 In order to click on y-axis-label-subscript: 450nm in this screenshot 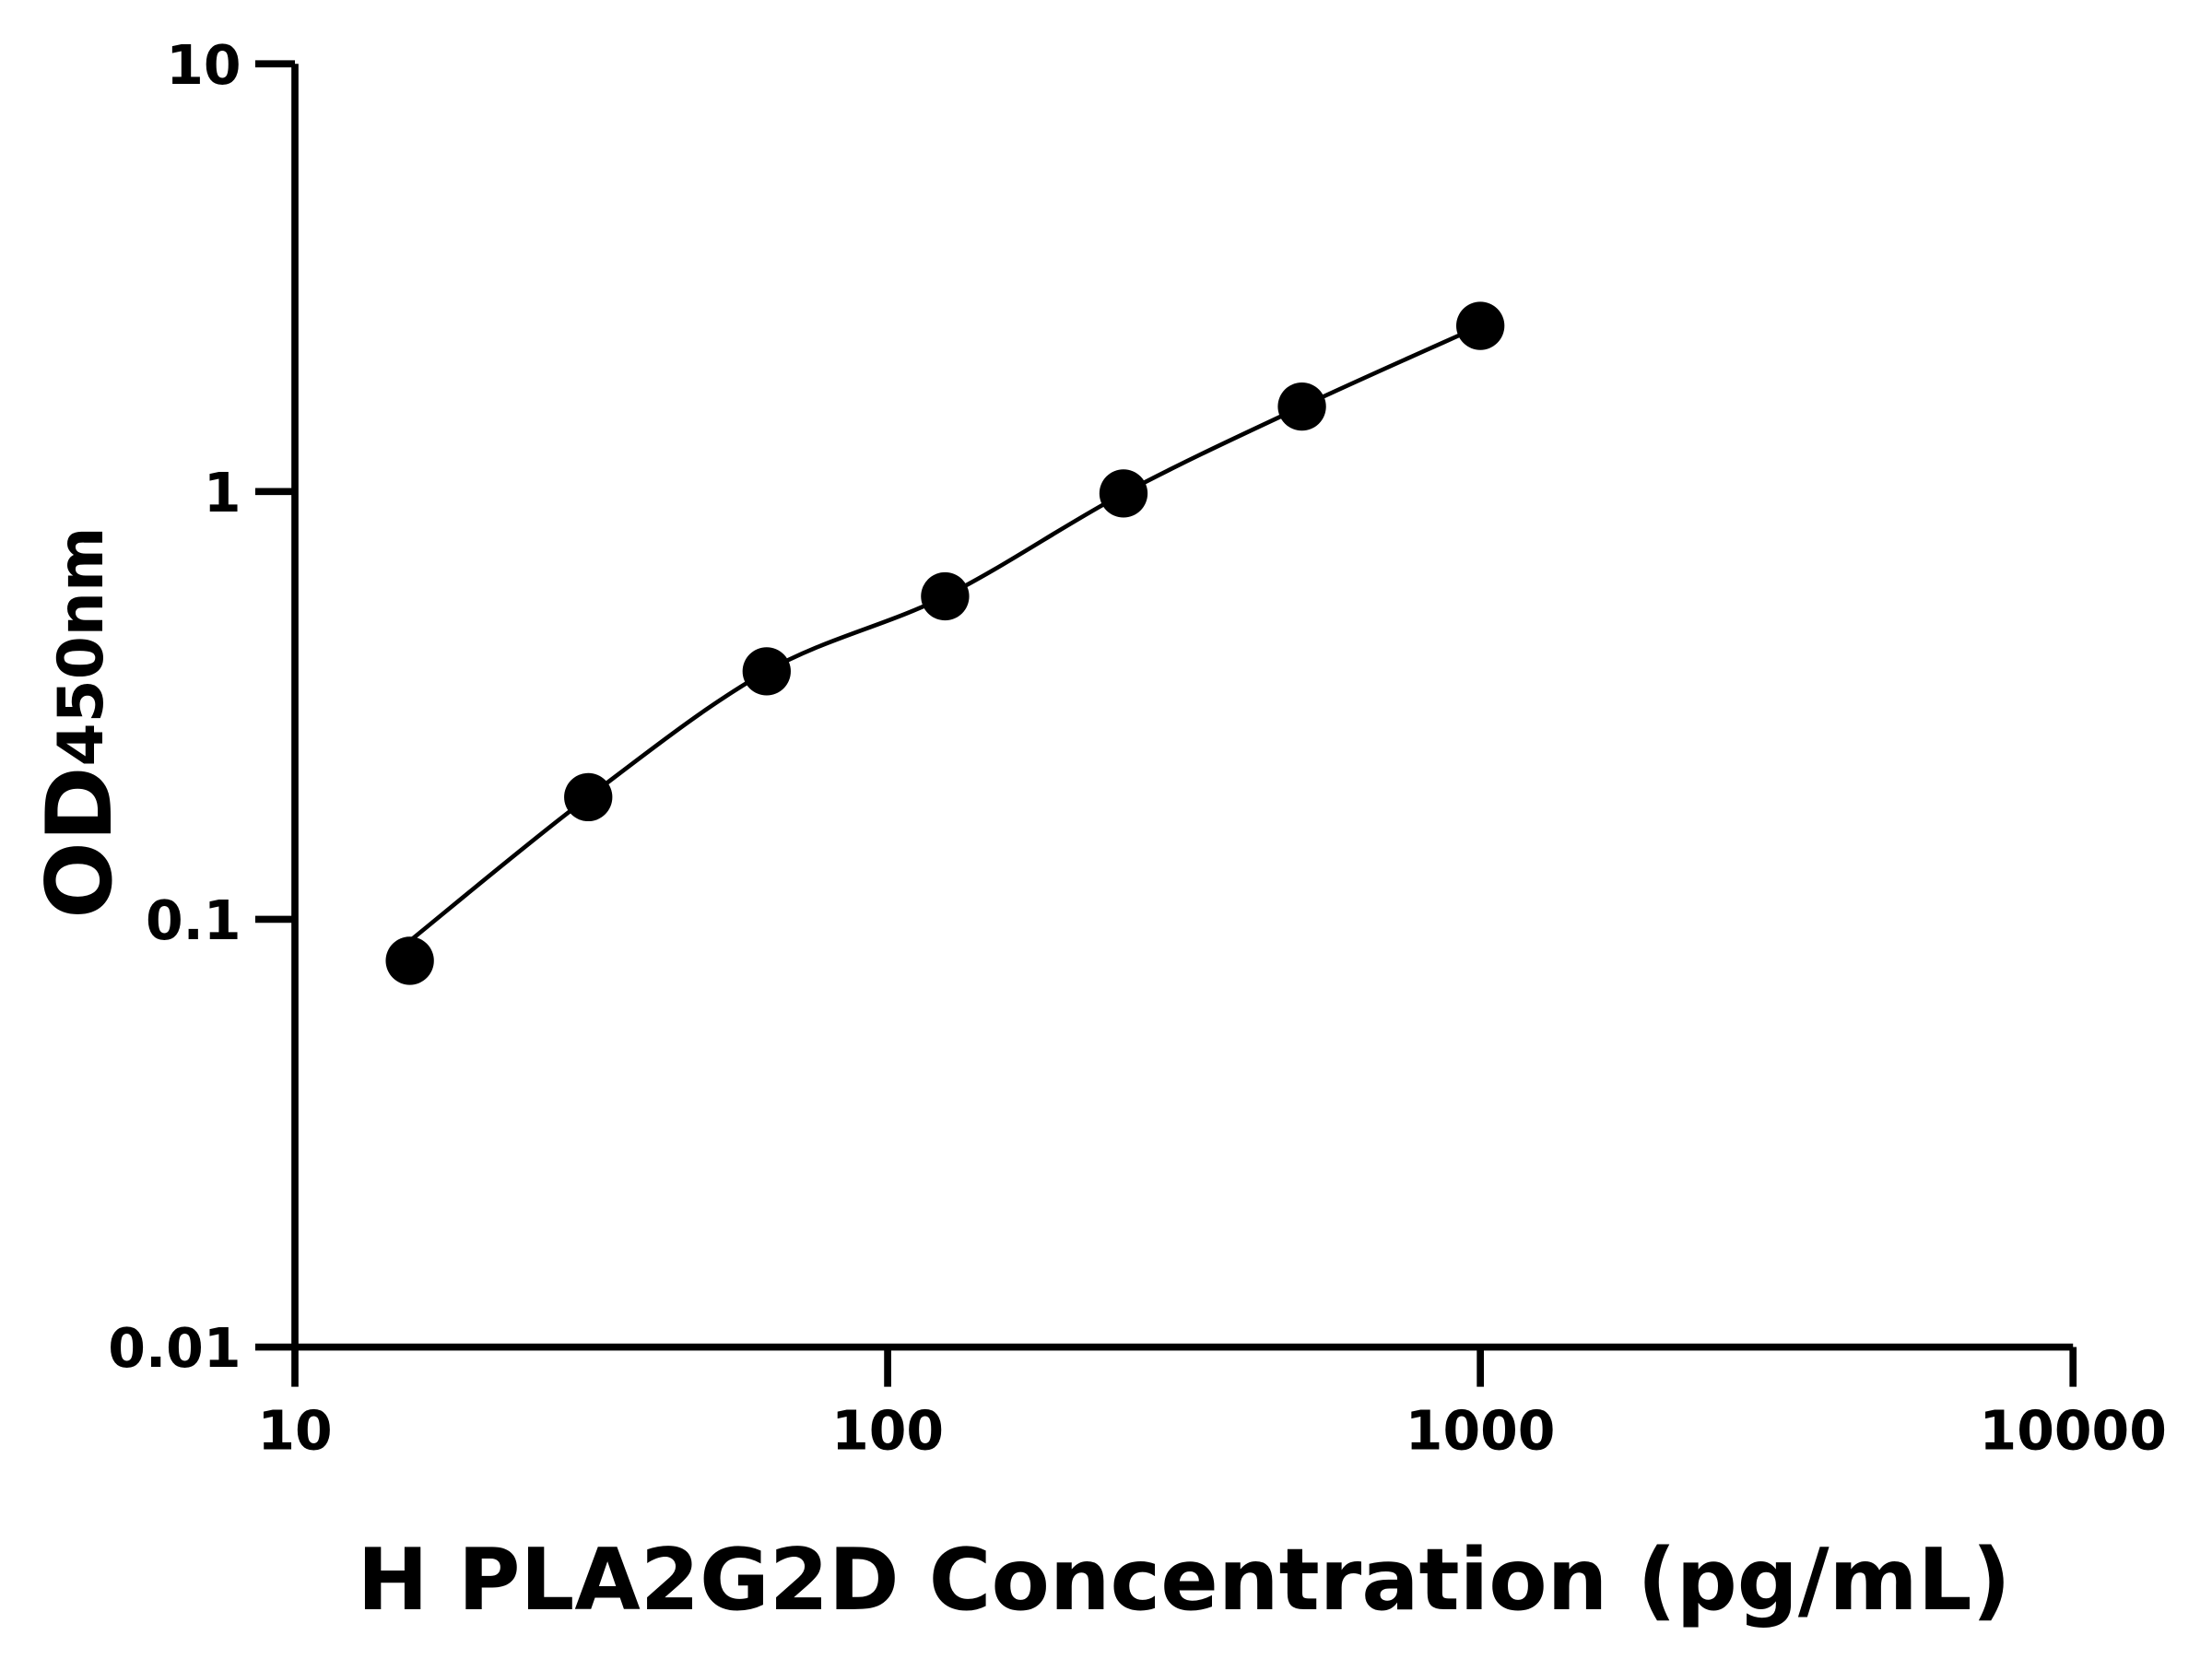, I will do `click(80, 646)`.